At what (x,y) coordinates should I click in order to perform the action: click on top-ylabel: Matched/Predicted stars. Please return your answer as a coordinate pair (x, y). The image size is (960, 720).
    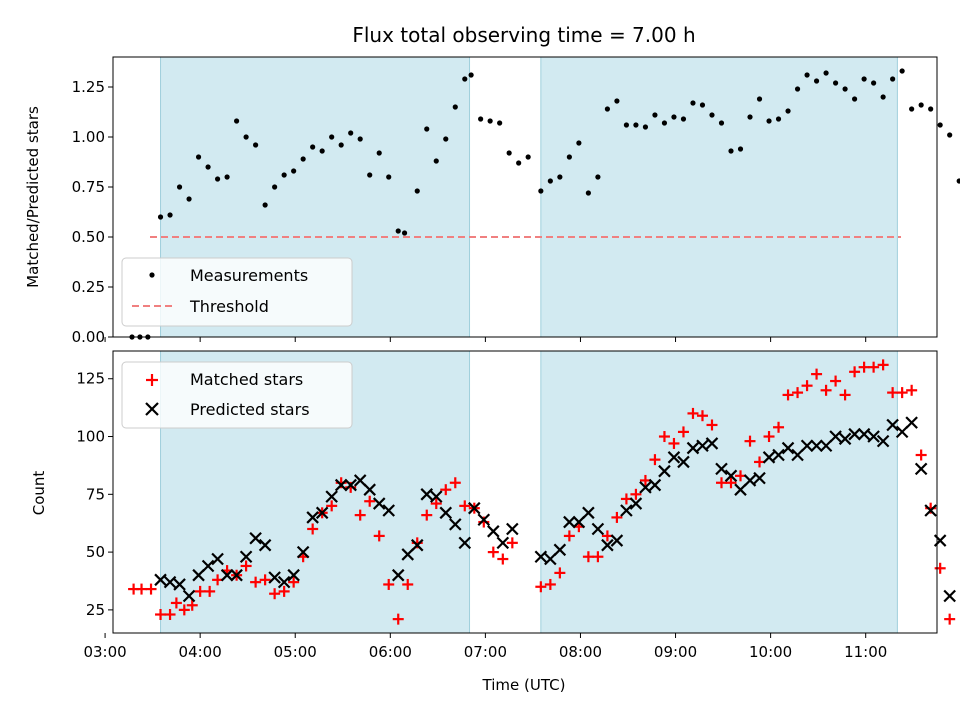
    Looking at the image, I should click on (33, 197).